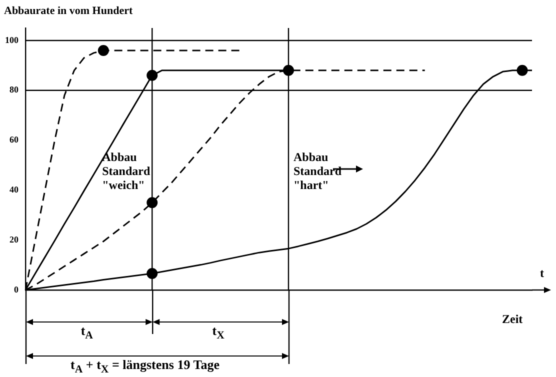 Image resolution: width=556 pixels, height=377 pixels. What do you see at coordinates (512, 319) in the screenshot?
I see `x-axis-title: Zeit` at bounding box center [512, 319].